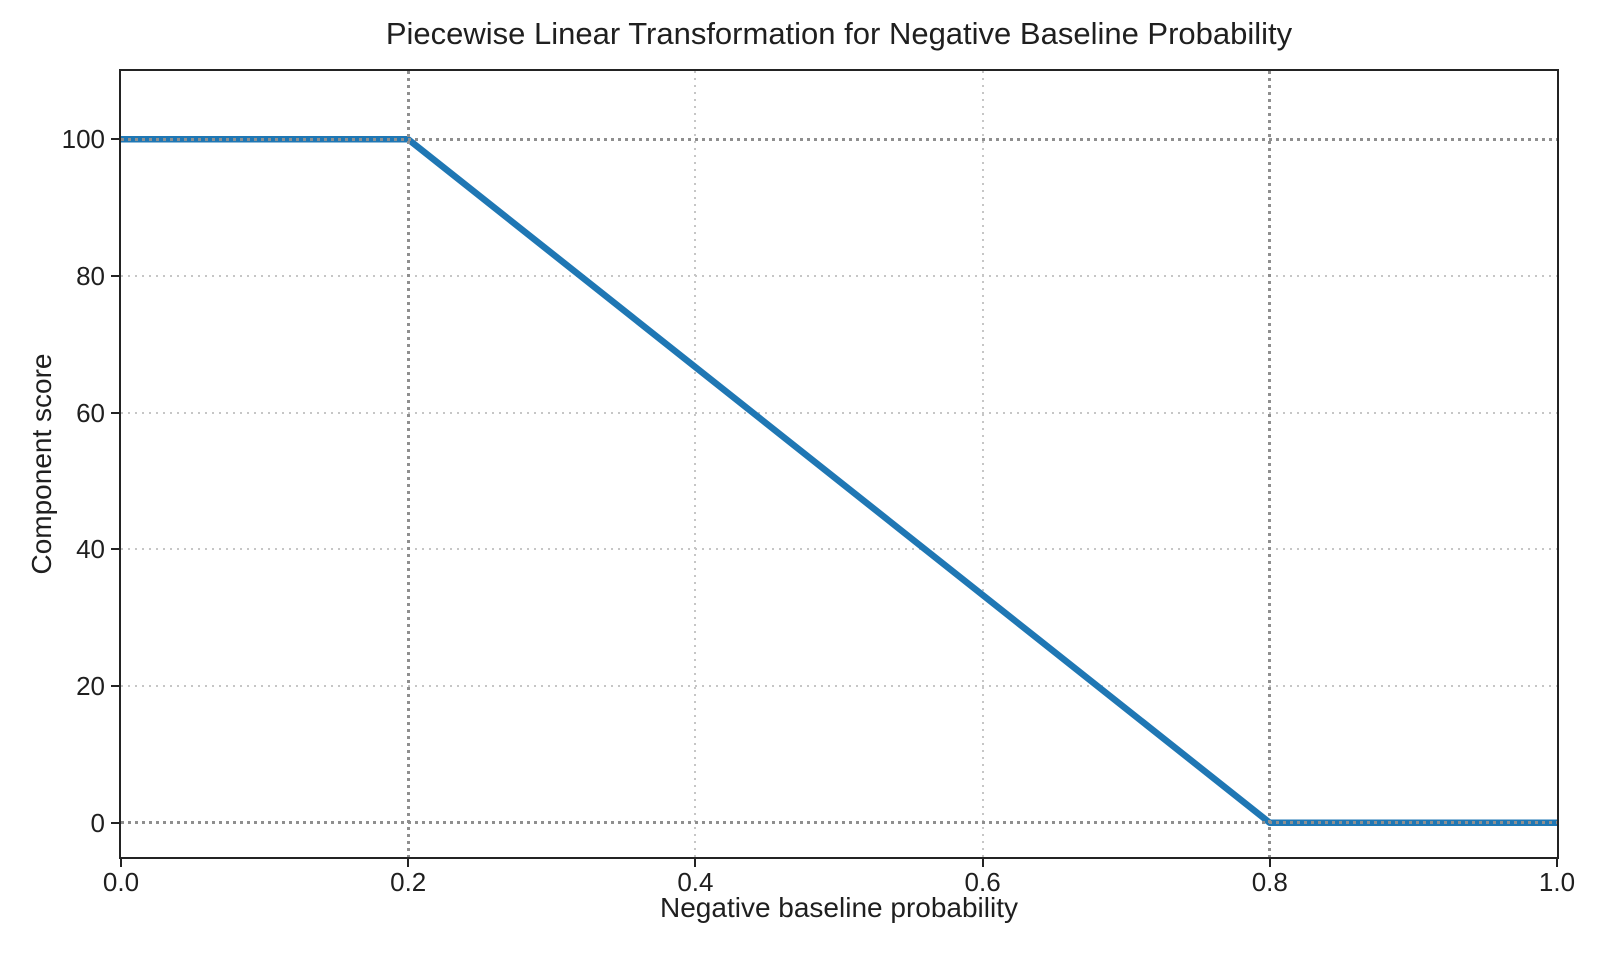 The width and height of the screenshot is (1600, 960). I want to click on x-tick-label: 0.2, so click(408, 882).